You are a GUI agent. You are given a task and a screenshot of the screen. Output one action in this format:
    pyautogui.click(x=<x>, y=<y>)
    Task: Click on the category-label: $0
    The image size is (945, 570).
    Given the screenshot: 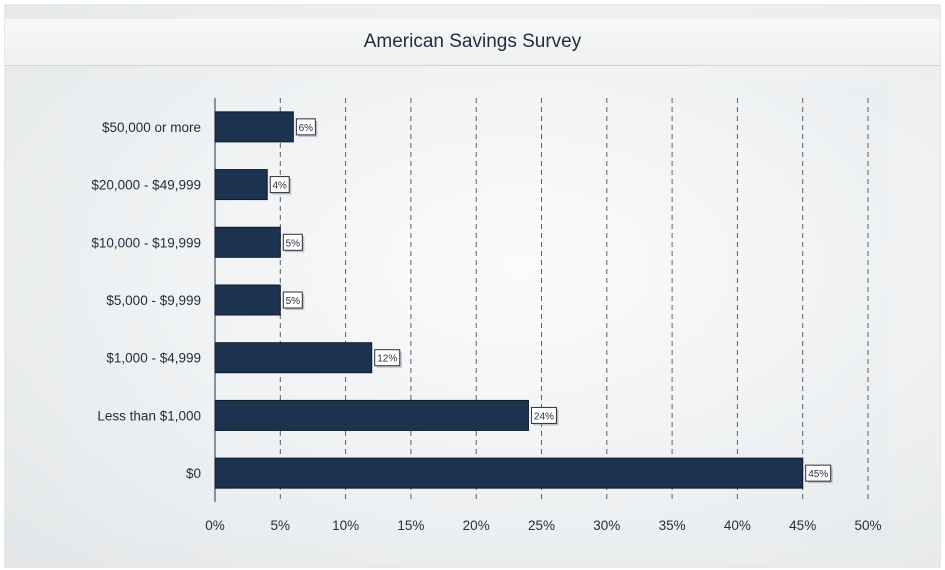 What is the action you would take?
    pyautogui.click(x=193, y=473)
    